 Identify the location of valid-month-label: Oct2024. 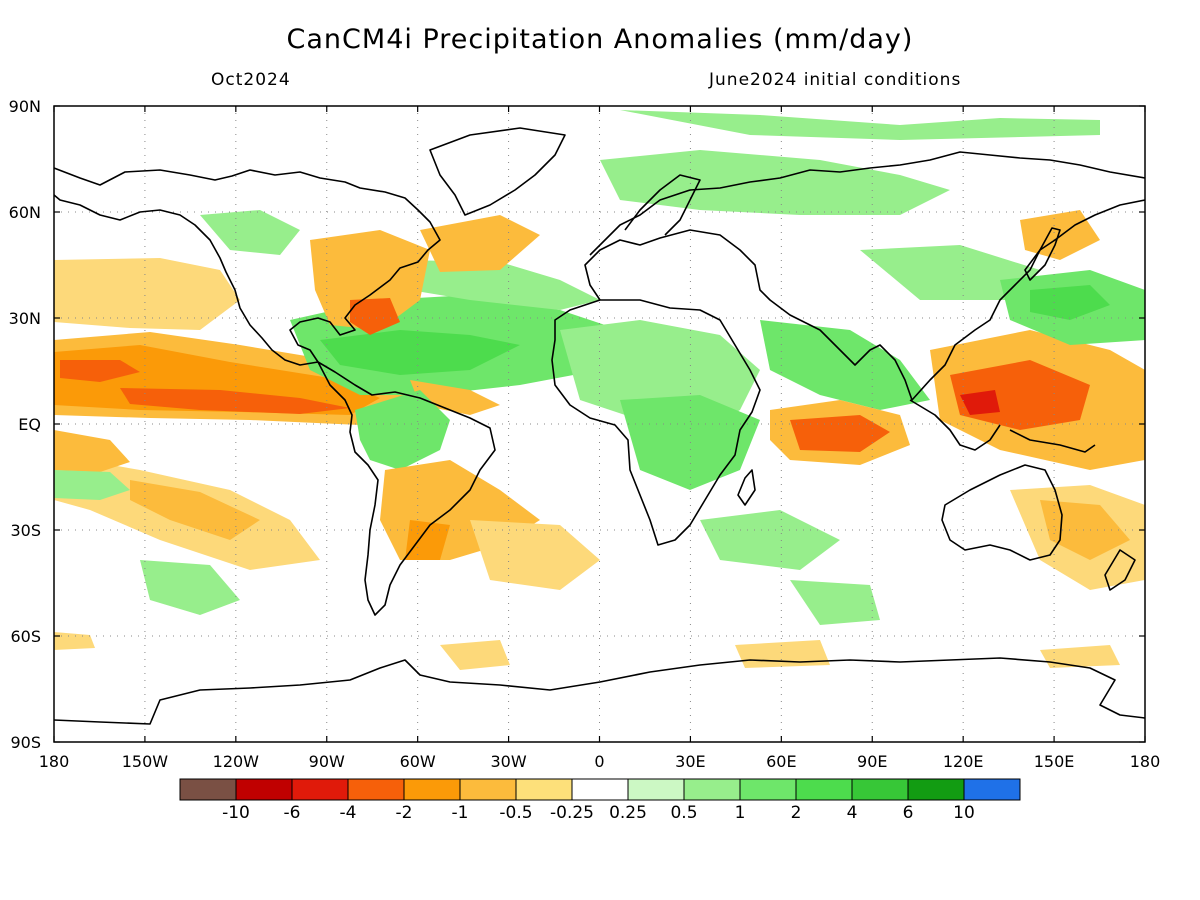
(251, 80).